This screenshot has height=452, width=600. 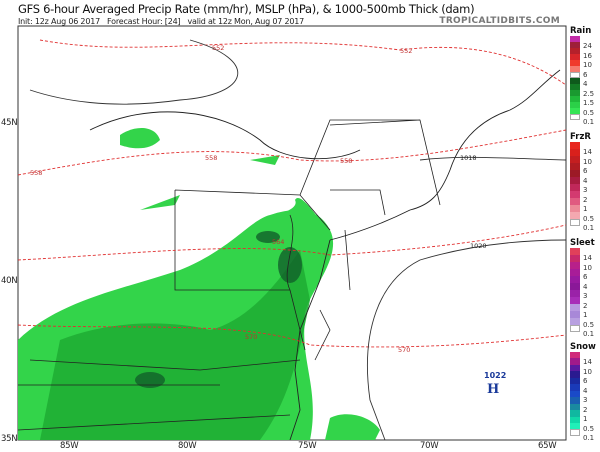 I want to click on legend-frzr: FrzR 14 10 6 4 3 2 1 0.5 0.1, so click(x=584, y=182).